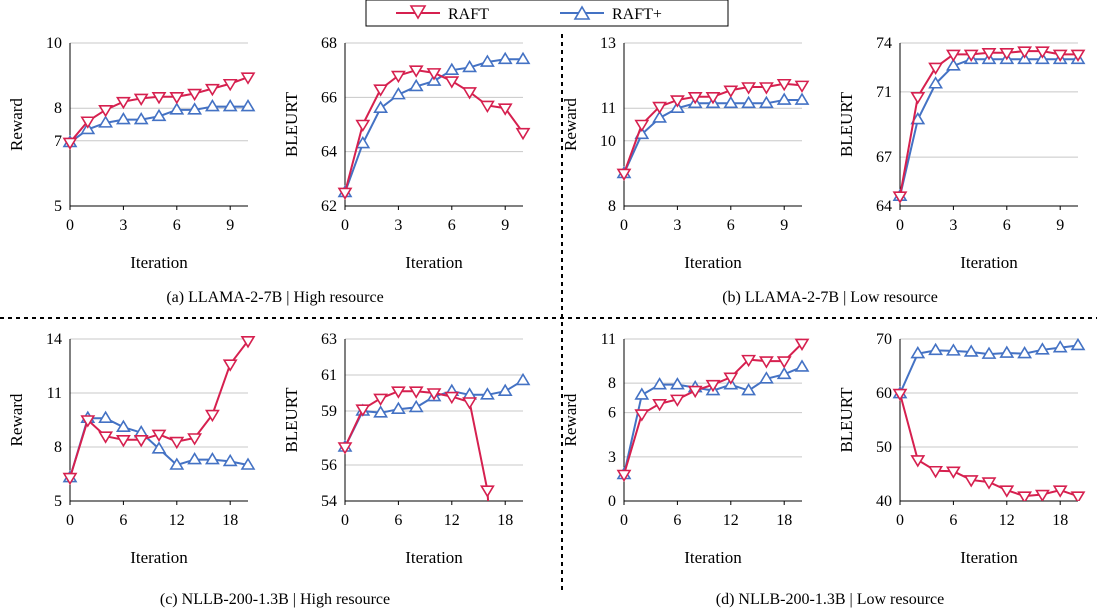 This screenshot has width=1097, height=614. Describe the element at coordinates (608, 43) in the screenshot. I see `y-tick-label: 13` at that location.